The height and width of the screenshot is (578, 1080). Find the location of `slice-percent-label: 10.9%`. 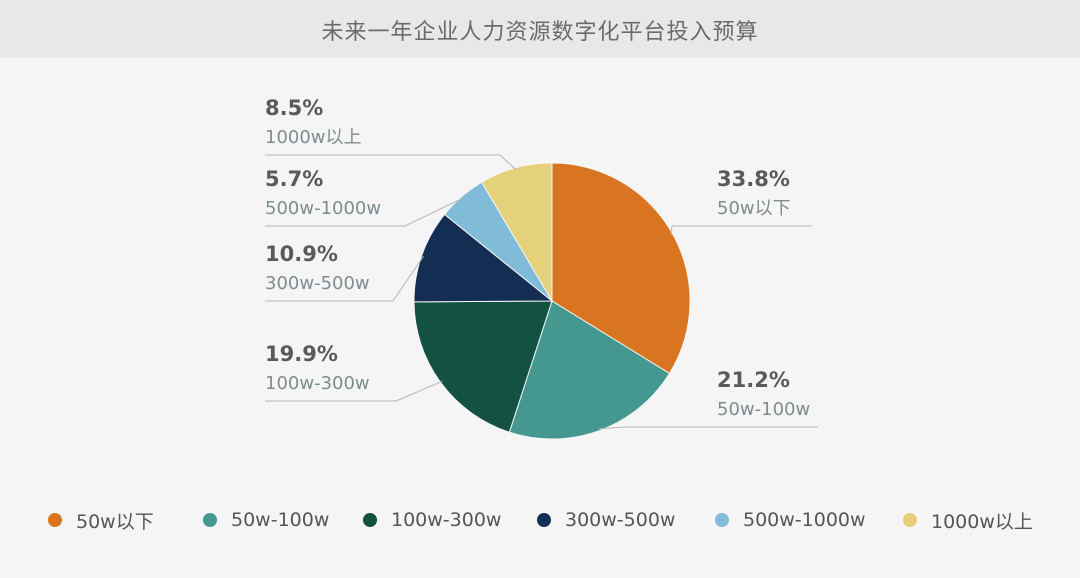

slice-percent-label: 10.9% is located at coordinates (301, 254).